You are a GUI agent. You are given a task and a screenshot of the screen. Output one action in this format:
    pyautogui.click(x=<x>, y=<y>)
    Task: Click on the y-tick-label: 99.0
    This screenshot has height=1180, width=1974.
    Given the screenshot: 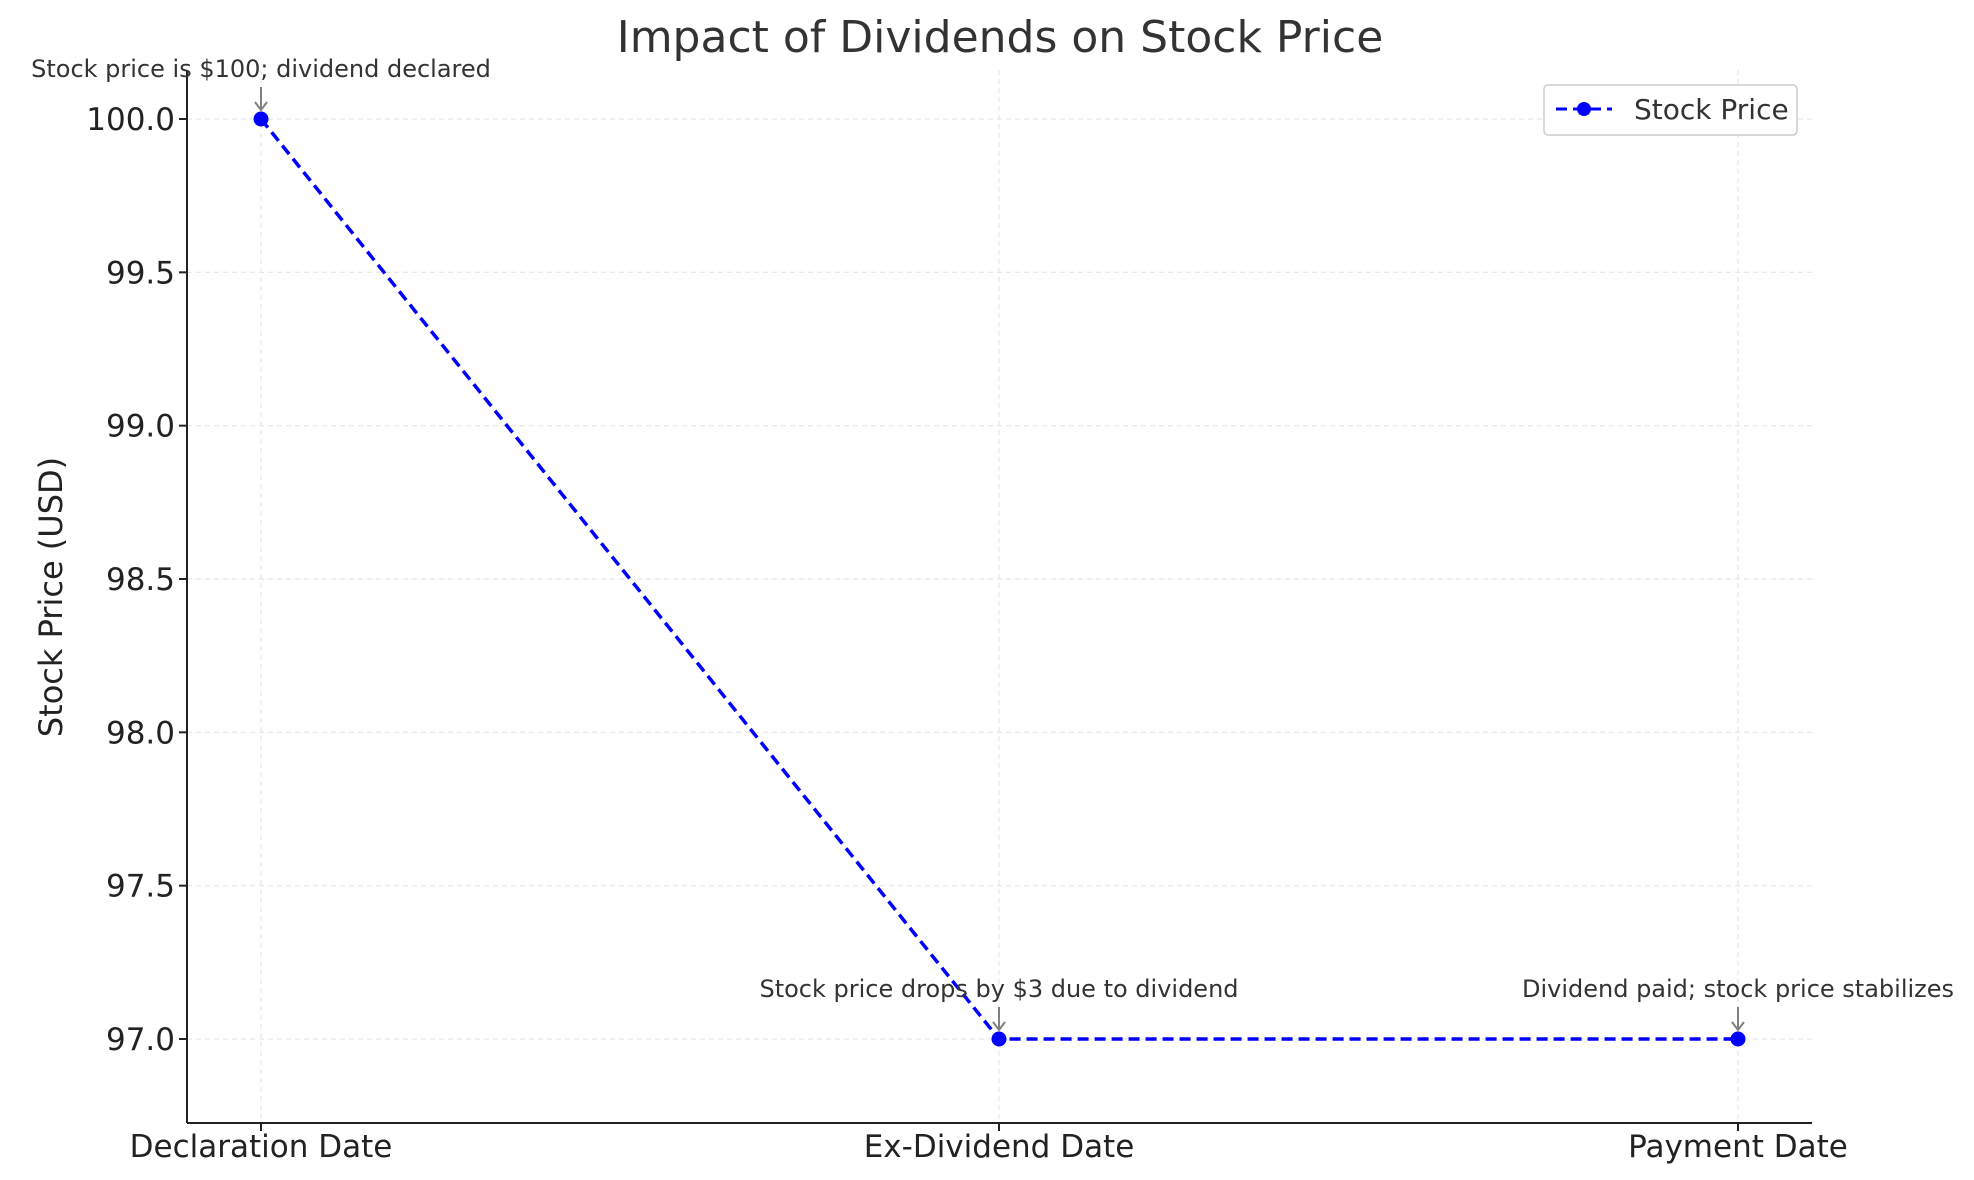 What is the action you would take?
    pyautogui.click(x=140, y=427)
    